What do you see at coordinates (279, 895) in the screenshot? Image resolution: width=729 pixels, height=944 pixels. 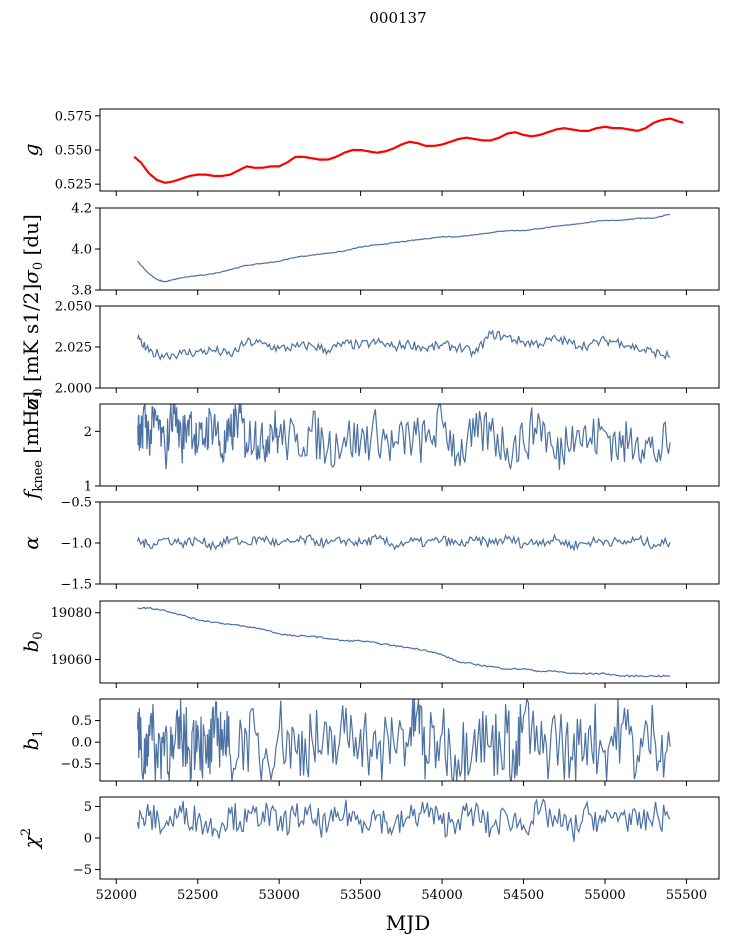 I see `x-tick-label: 53000` at bounding box center [279, 895].